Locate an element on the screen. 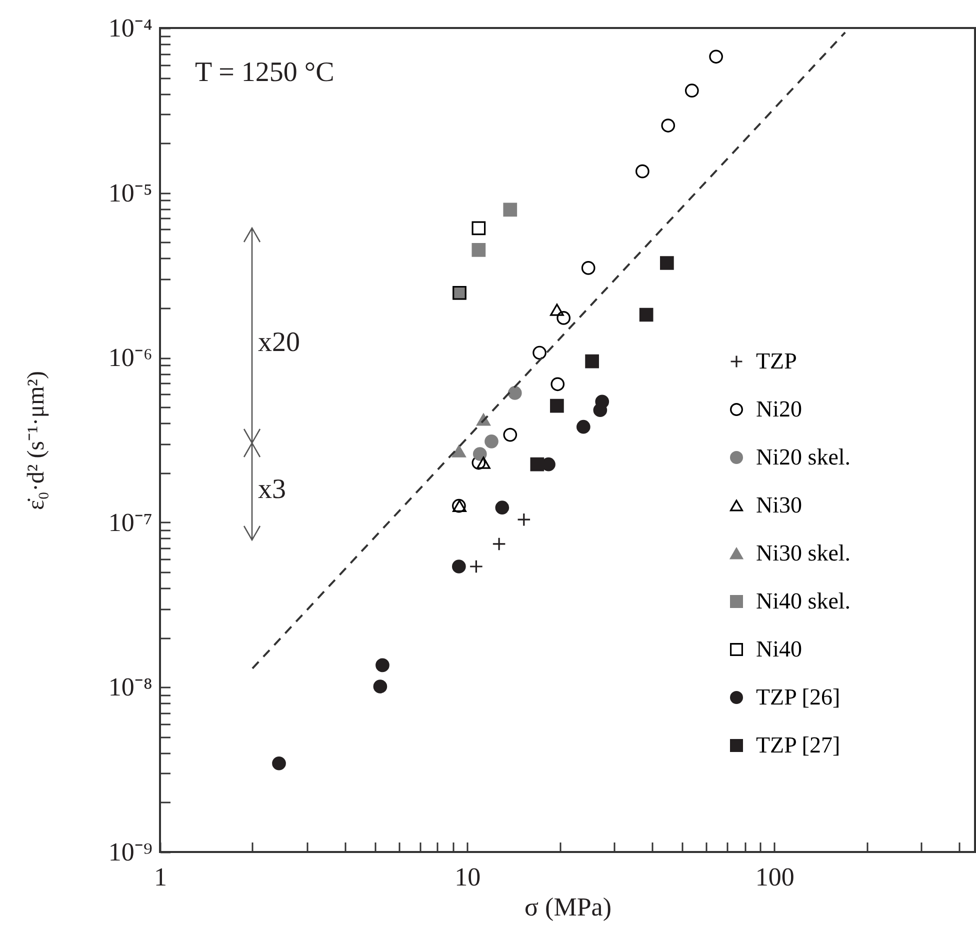  legend-label: TZP is located at coordinates (776, 361).